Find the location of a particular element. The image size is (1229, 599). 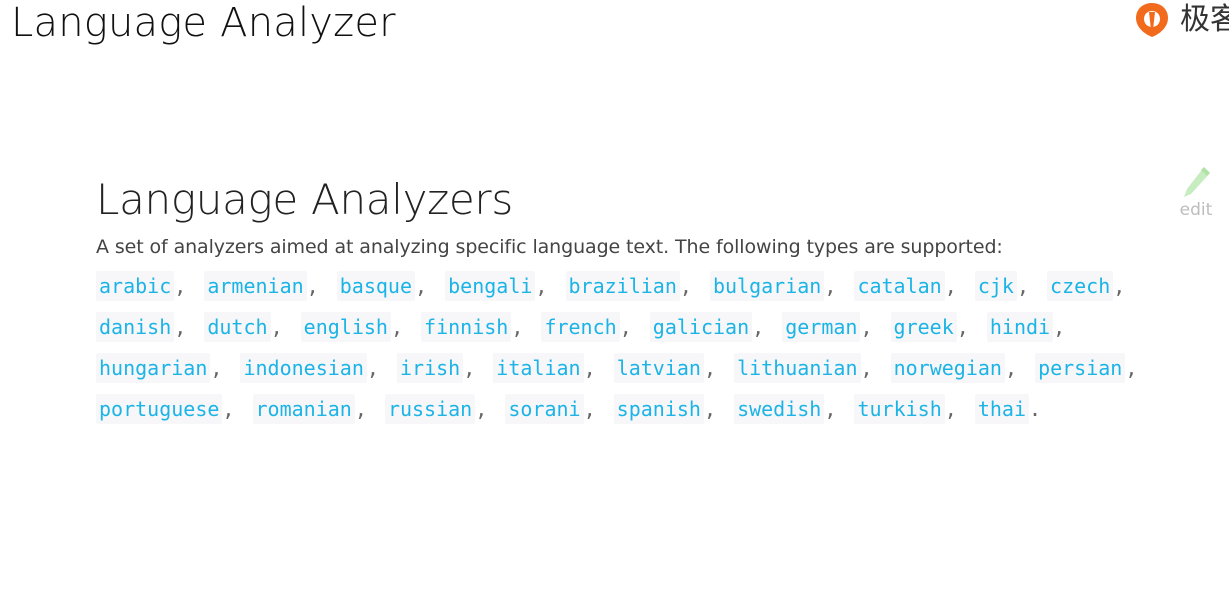

language-item: lithuanian, is located at coordinates (806, 368).